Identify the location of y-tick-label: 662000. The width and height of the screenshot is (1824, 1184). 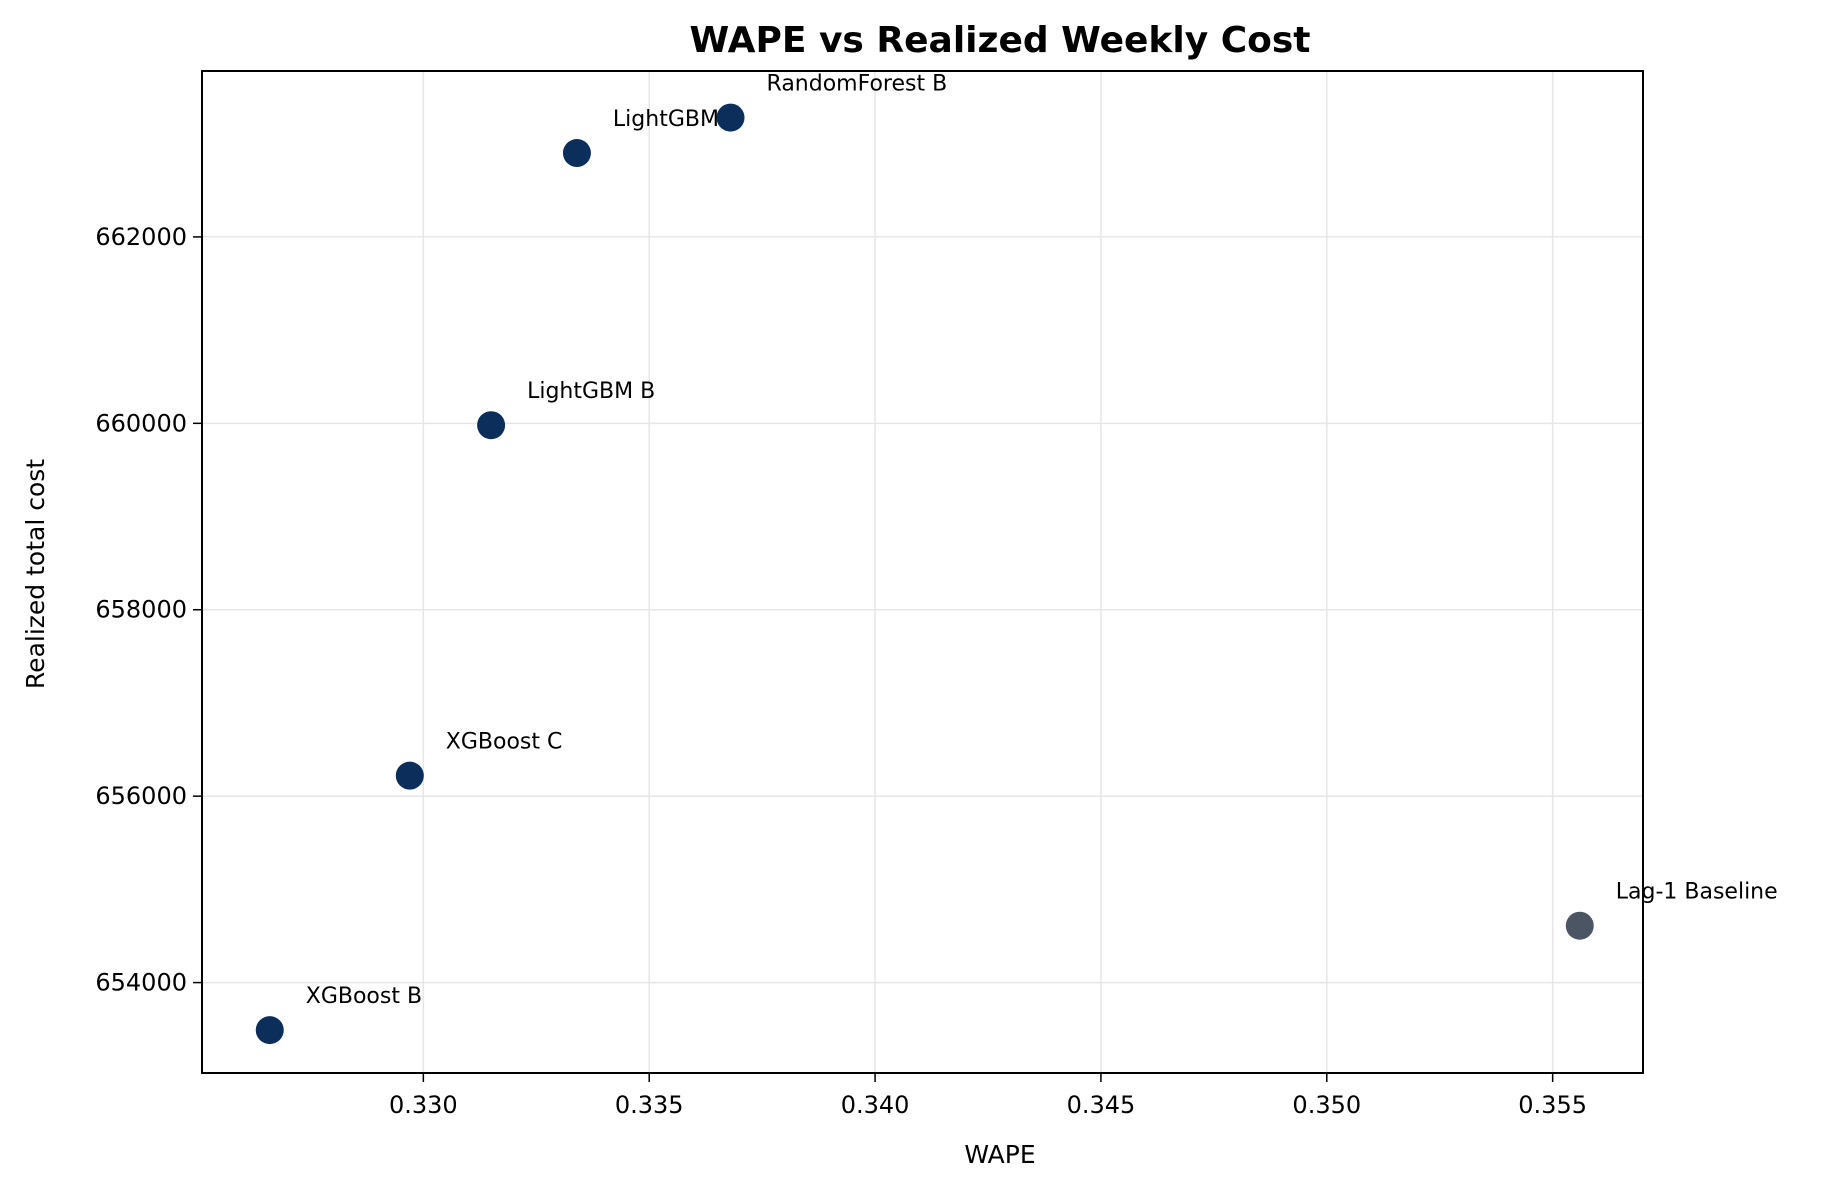
(141, 237).